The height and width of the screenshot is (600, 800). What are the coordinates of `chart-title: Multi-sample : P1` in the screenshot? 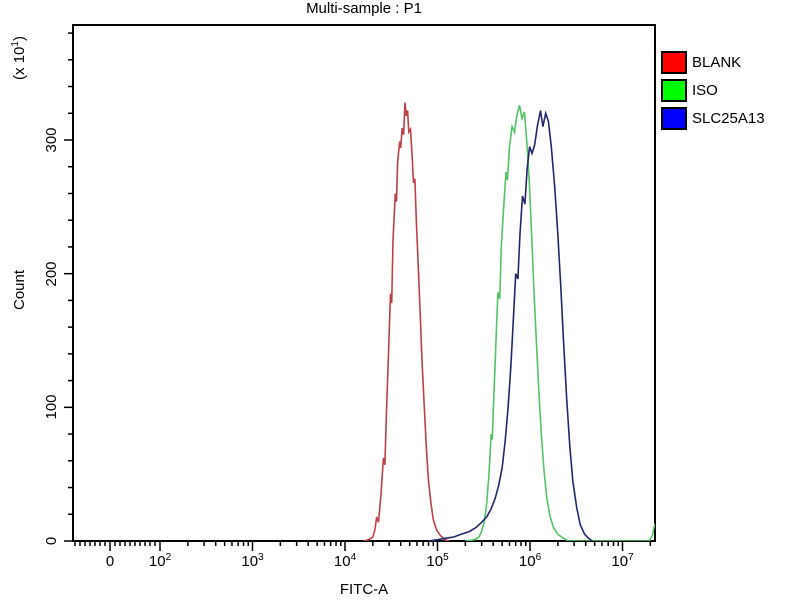 It's located at (364, 8).